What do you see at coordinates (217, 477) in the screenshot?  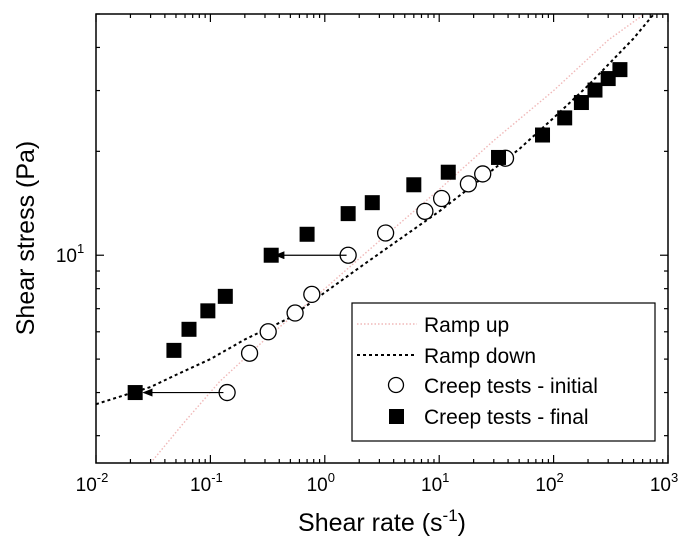 I see `x-tick-label-exp: -1` at bounding box center [217, 477].